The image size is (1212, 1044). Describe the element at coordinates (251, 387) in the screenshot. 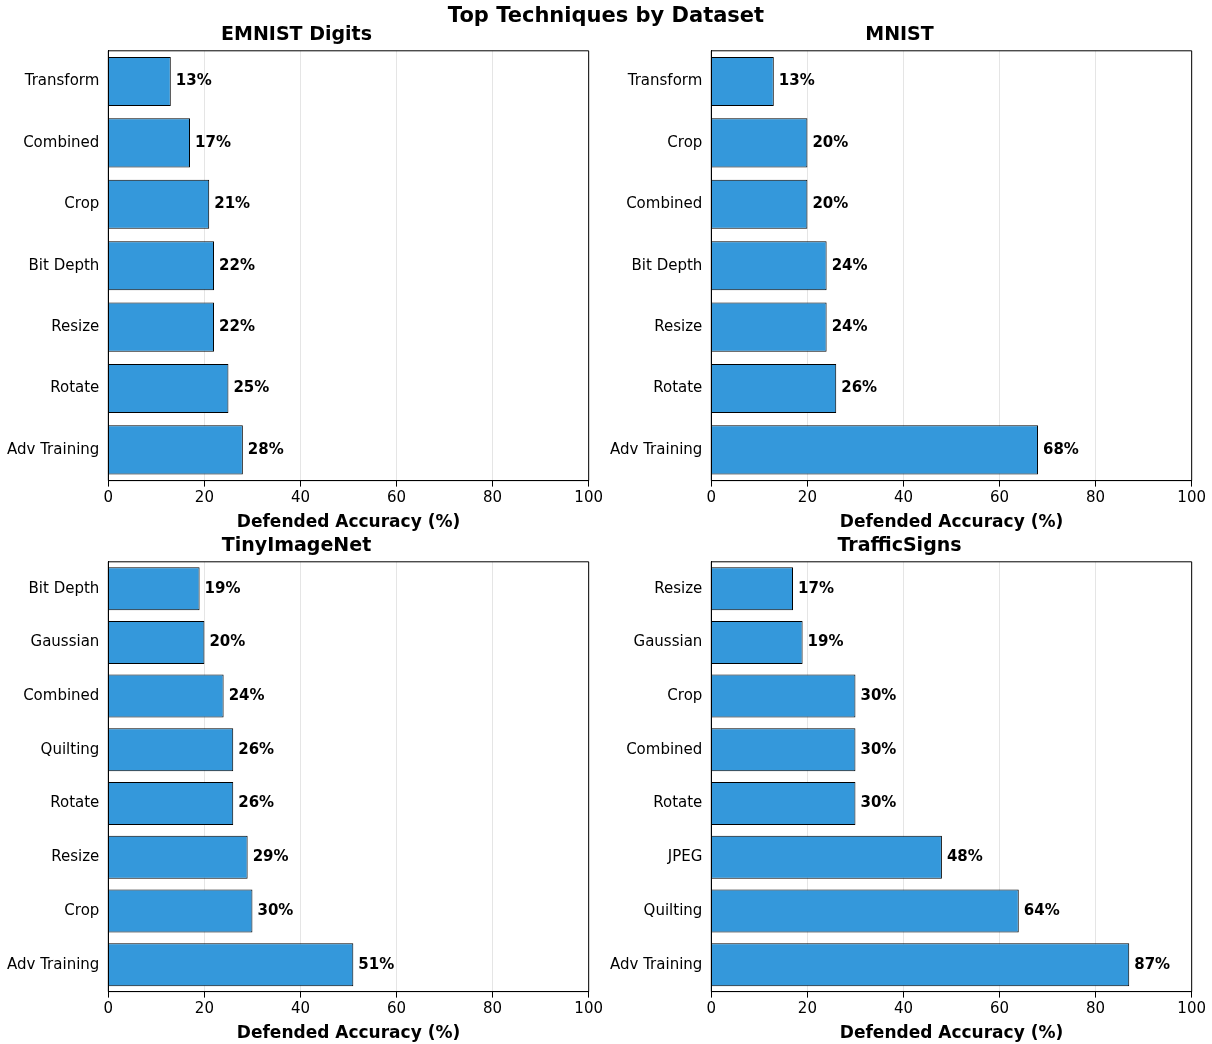

I see `data-label: 25%` at that location.